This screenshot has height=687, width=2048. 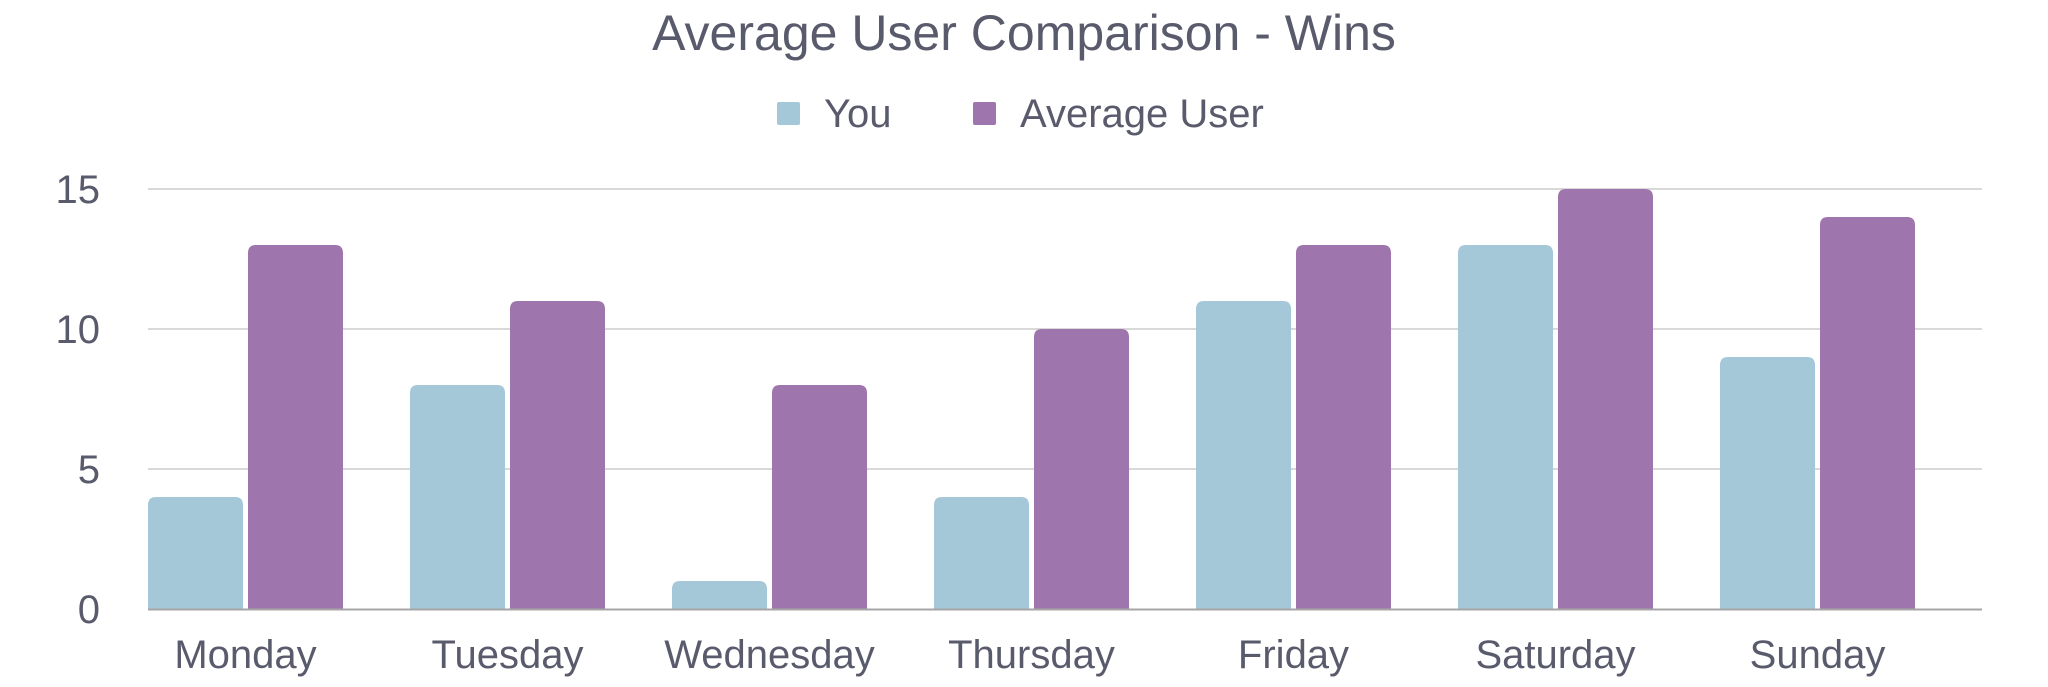 What do you see at coordinates (819, 497) in the screenshot?
I see `bar-average-user-wednesday` at bounding box center [819, 497].